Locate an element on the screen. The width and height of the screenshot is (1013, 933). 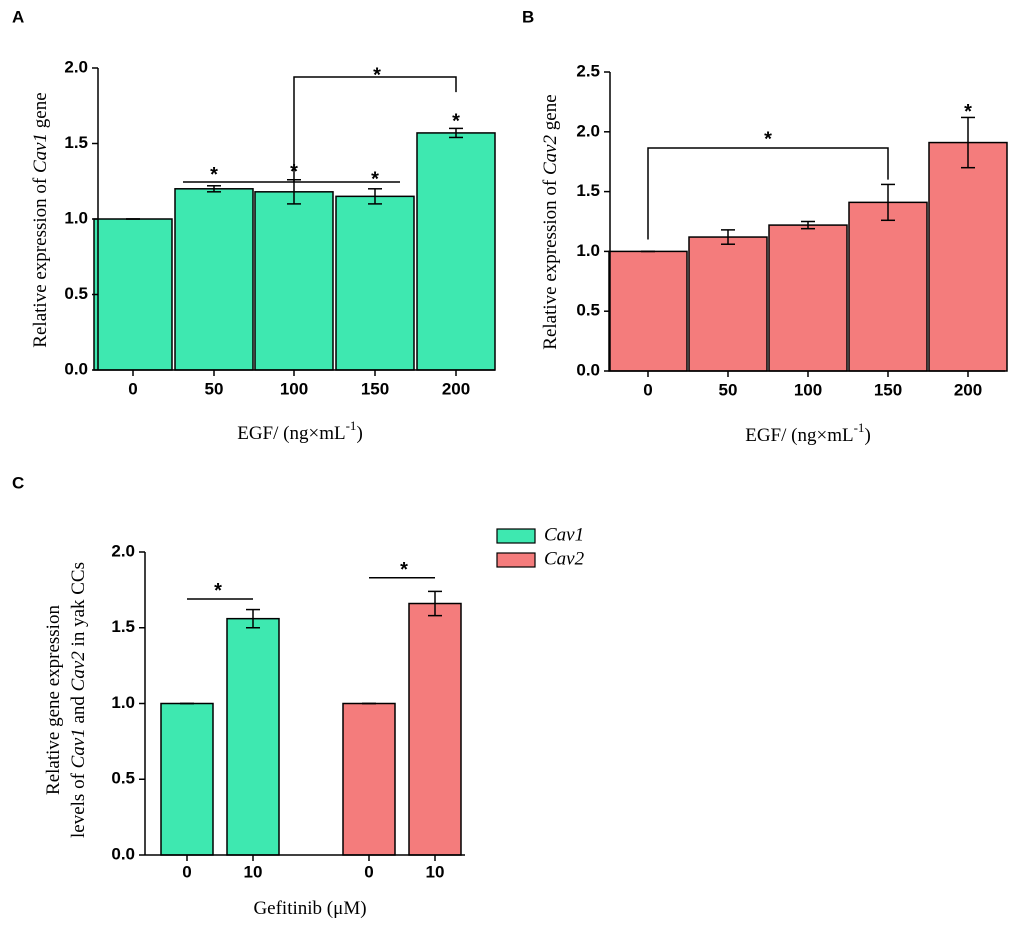
y-axis-label: Relative gene expression is located at coordinates (53, 700).